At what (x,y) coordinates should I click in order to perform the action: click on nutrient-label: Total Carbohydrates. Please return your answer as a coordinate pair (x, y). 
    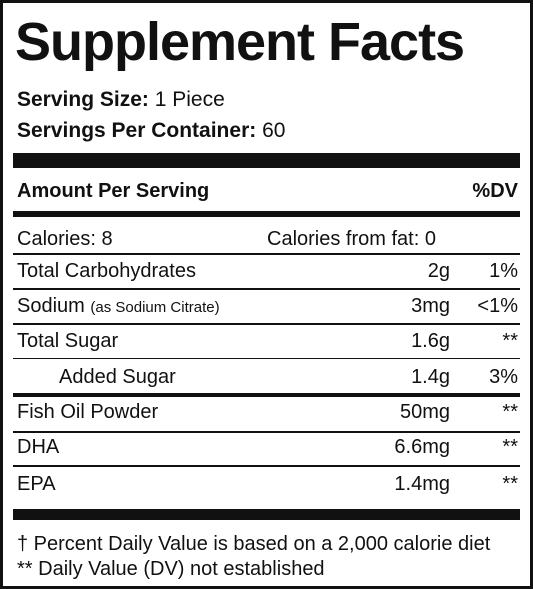
    Looking at the image, I should click on (106, 271).